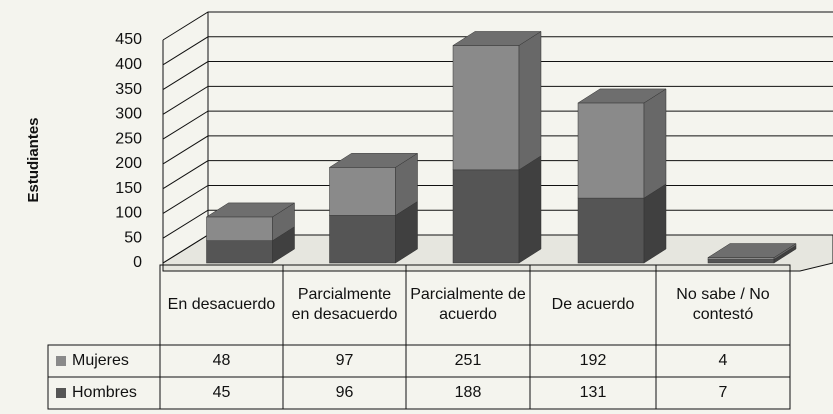  I want to click on y-tick-label: 150, so click(128, 188).